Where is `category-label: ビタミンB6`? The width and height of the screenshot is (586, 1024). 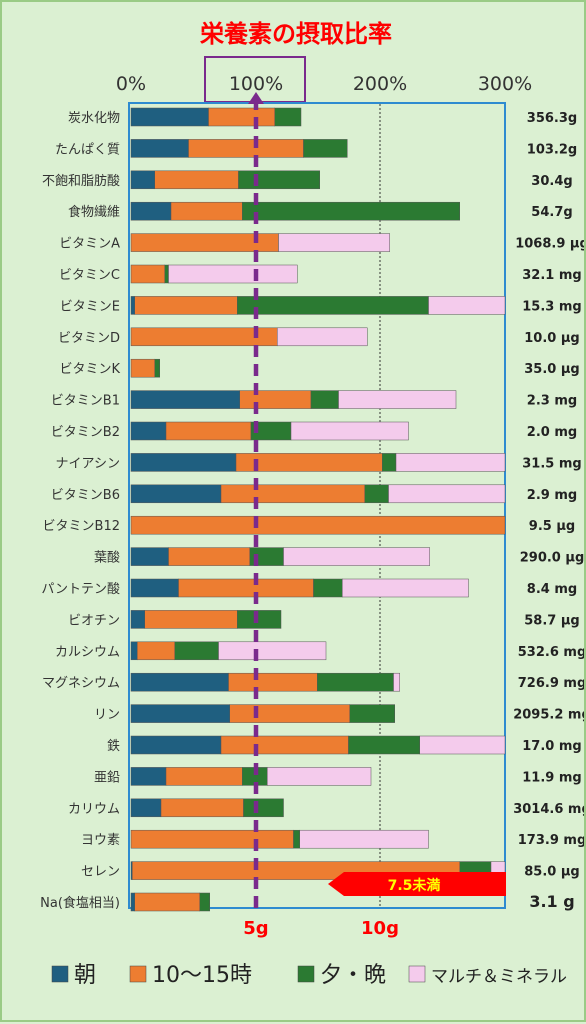
category-label: ビタミンB6 is located at coordinates (85, 495).